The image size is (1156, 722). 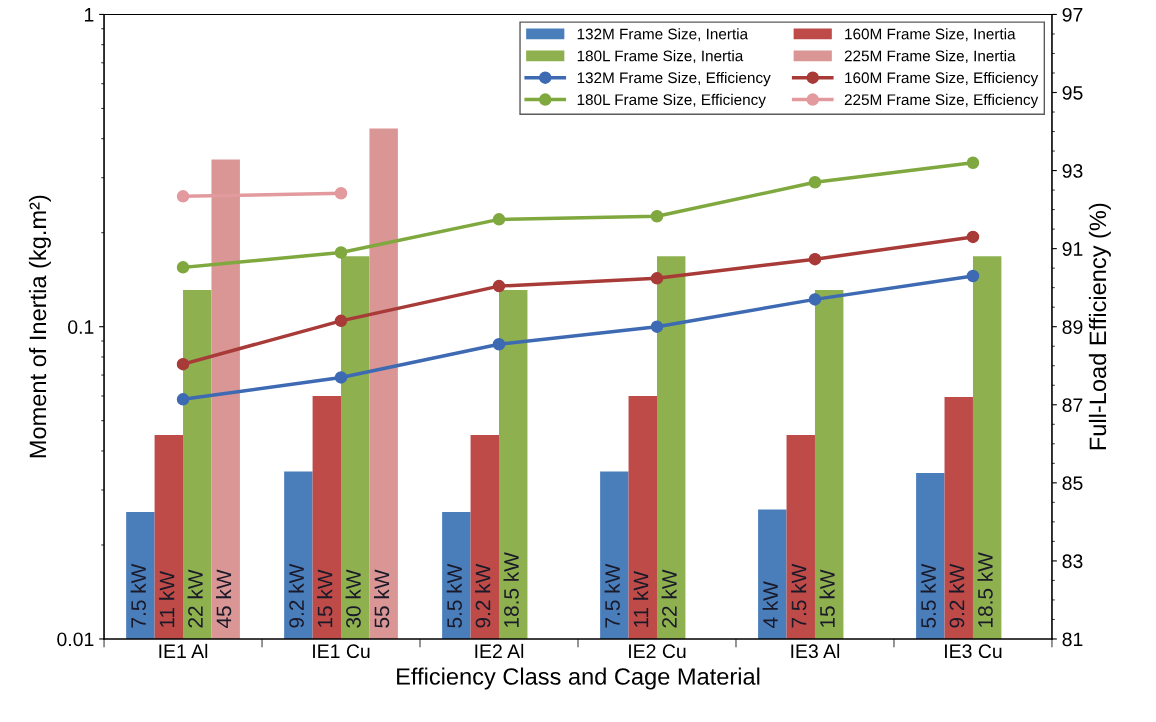 What do you see at coordinates (1072, 405) in the screenshot?
I see `y2-tick-label: 87` at bounding box center [1072, 405].